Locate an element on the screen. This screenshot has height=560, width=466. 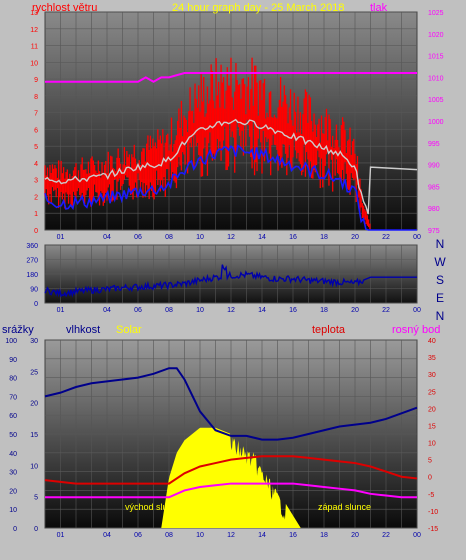
wind-tick-label: 2 is located at coordinates (36, 197).